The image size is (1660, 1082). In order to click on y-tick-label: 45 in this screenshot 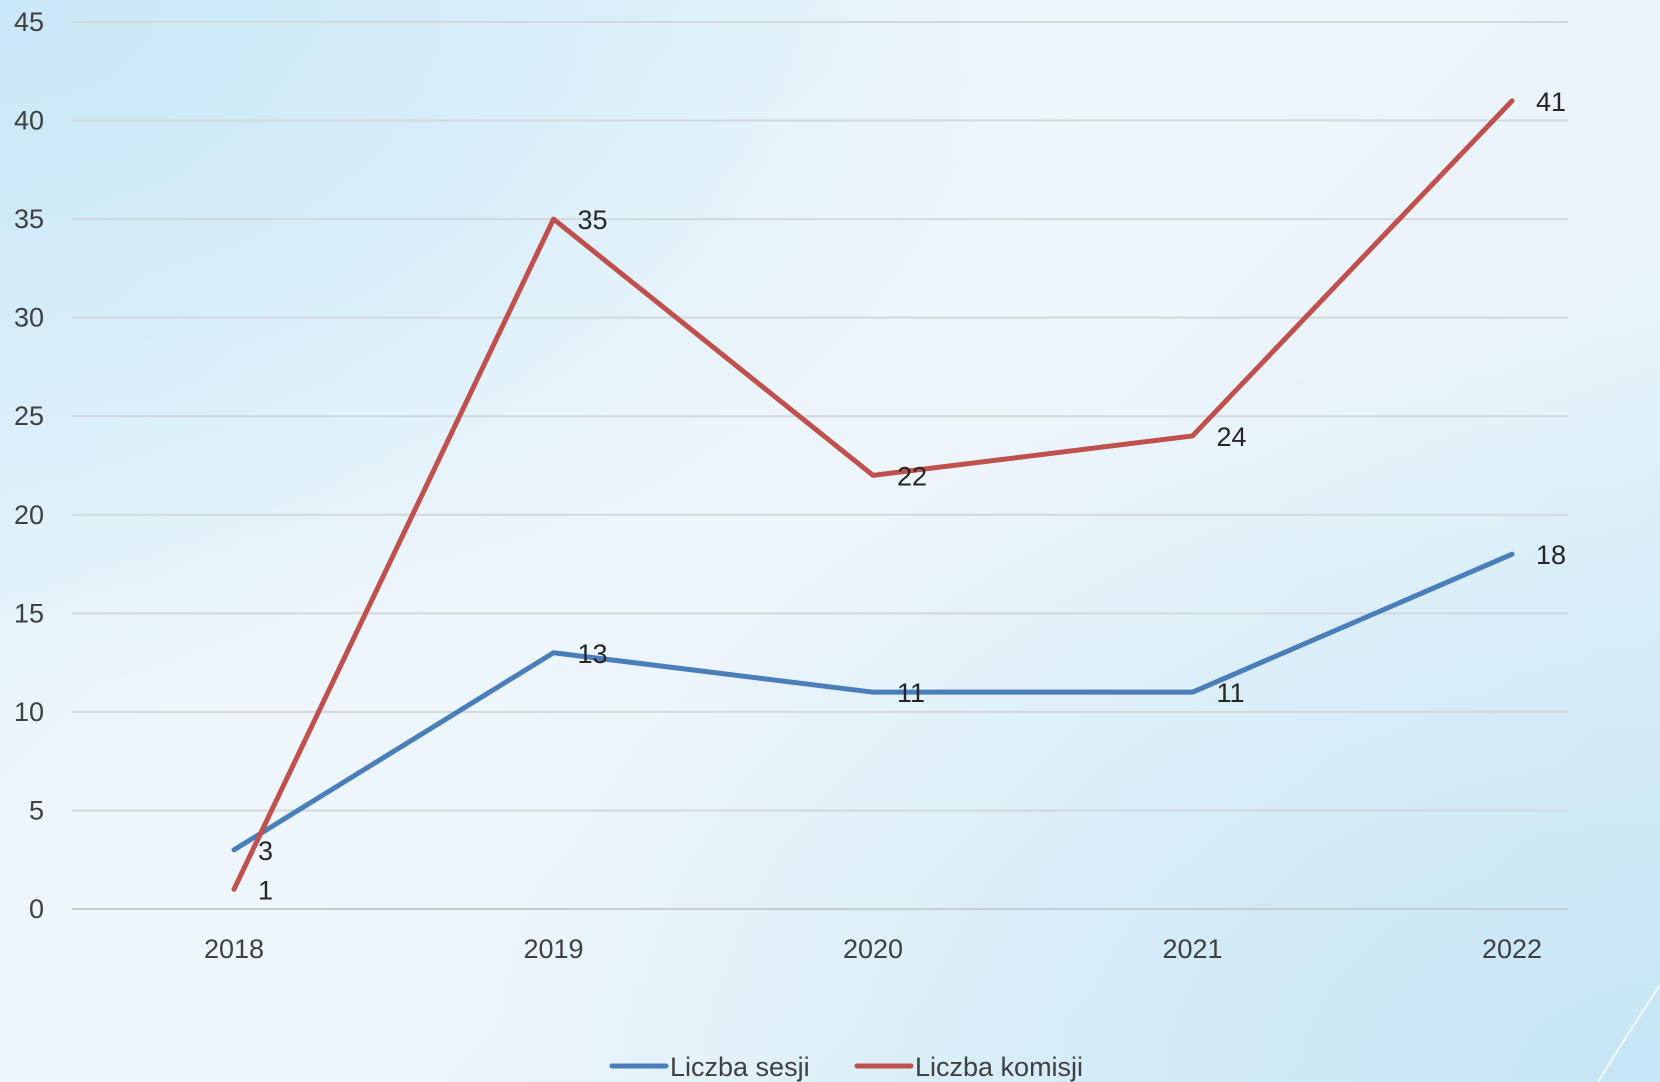, I will do `click(29, 22)`.